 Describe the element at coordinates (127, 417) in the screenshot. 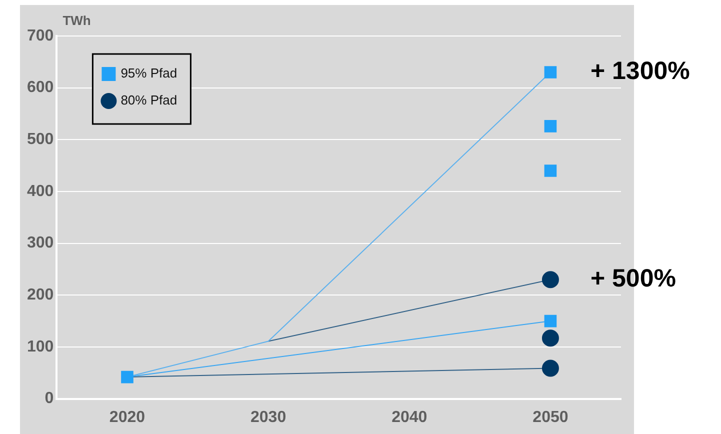

I see `x-tick-label: 2020` at that location.